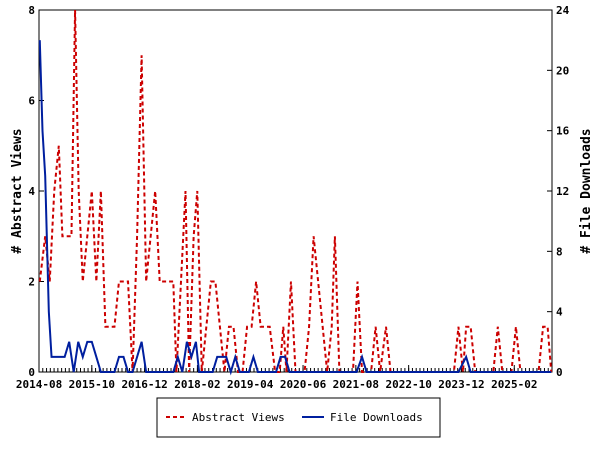  I want to click on legend: Abstract Views File Downloads, so click(298, 417).